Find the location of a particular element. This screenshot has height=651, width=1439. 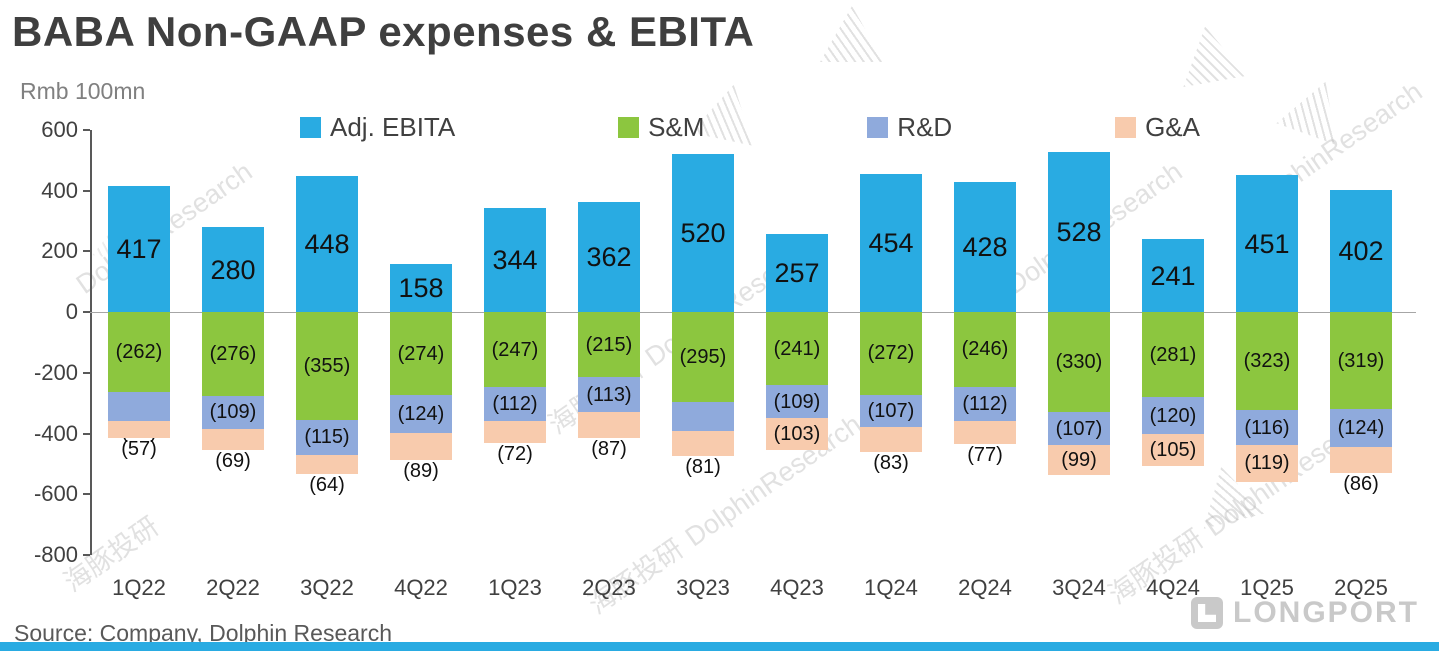

source-note: Source: Company, Dolphin Research is located at coordinates (203, 633).